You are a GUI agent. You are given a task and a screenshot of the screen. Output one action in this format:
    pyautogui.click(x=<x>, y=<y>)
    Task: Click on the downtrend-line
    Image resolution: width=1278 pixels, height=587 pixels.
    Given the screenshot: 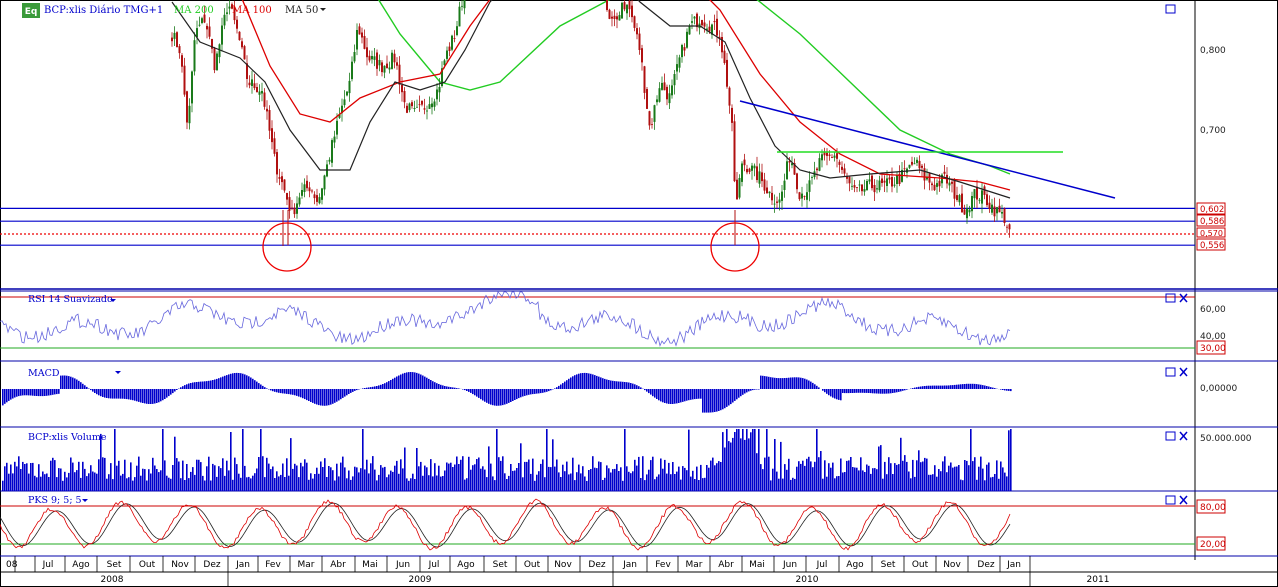 What is the action you would take?
    pyautogui.click(x=927, y=149)
    